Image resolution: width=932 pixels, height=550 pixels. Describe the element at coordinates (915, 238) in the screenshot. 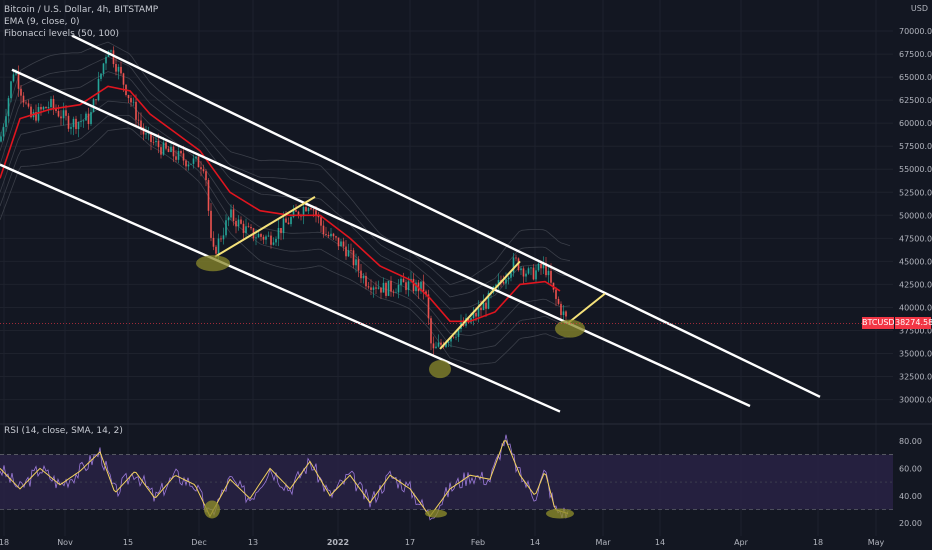

I see `price-tick-label: 47500.00` at that location.